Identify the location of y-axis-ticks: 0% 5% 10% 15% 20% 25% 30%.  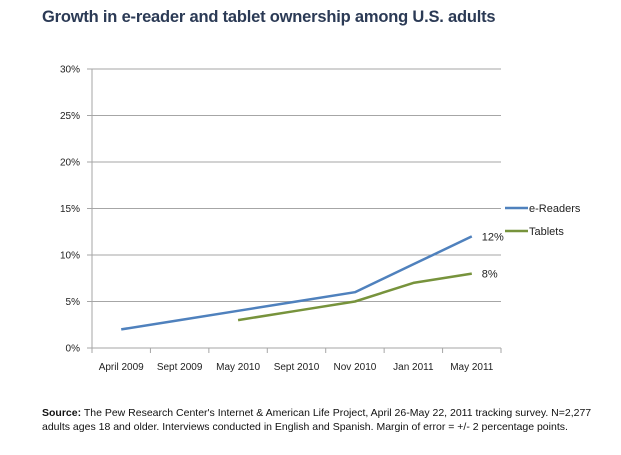
(76, 210).